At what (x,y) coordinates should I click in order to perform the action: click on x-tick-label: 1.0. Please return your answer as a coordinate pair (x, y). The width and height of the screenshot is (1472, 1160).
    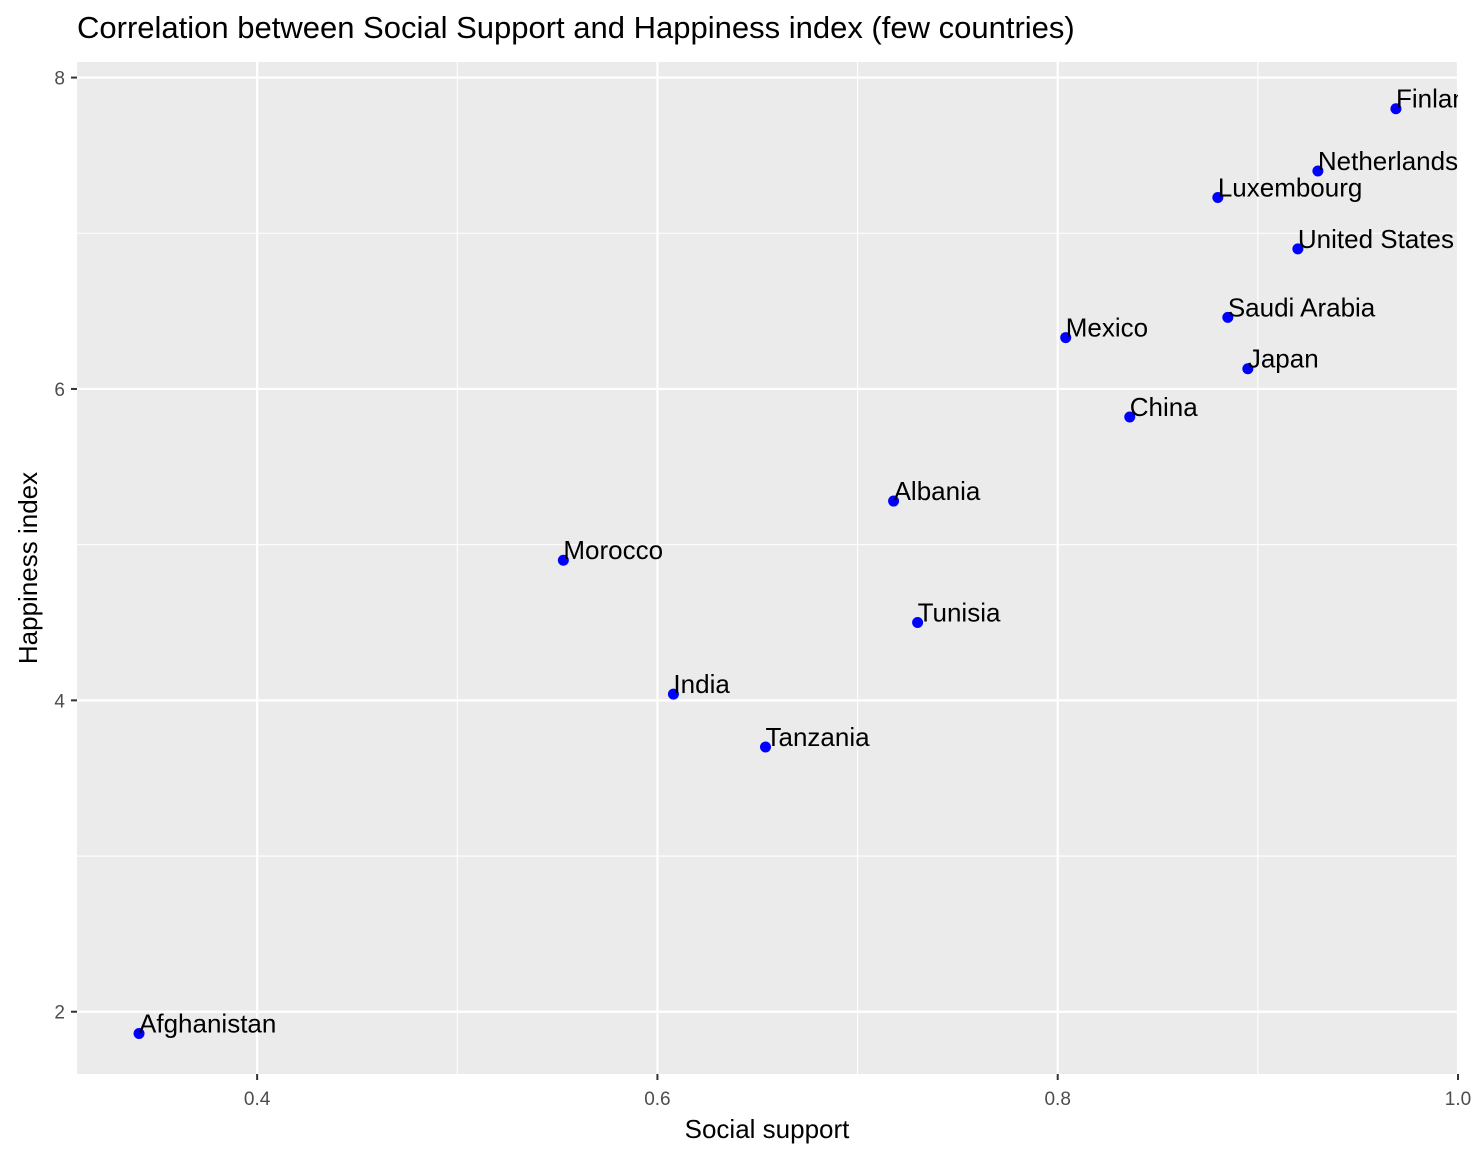
    Looking at the image, I should click on (1458, 1099).